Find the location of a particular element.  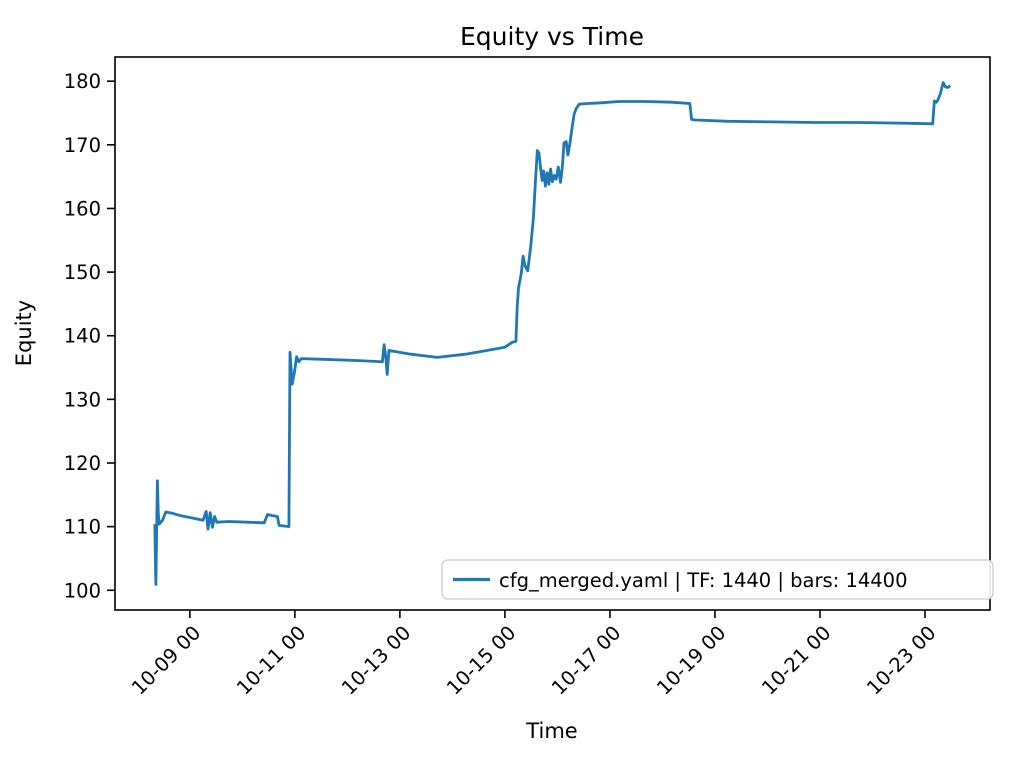

legend: cfg_merged.yaml | TF: 1440 | bars: 14400 is located at coordinates (717, 579).